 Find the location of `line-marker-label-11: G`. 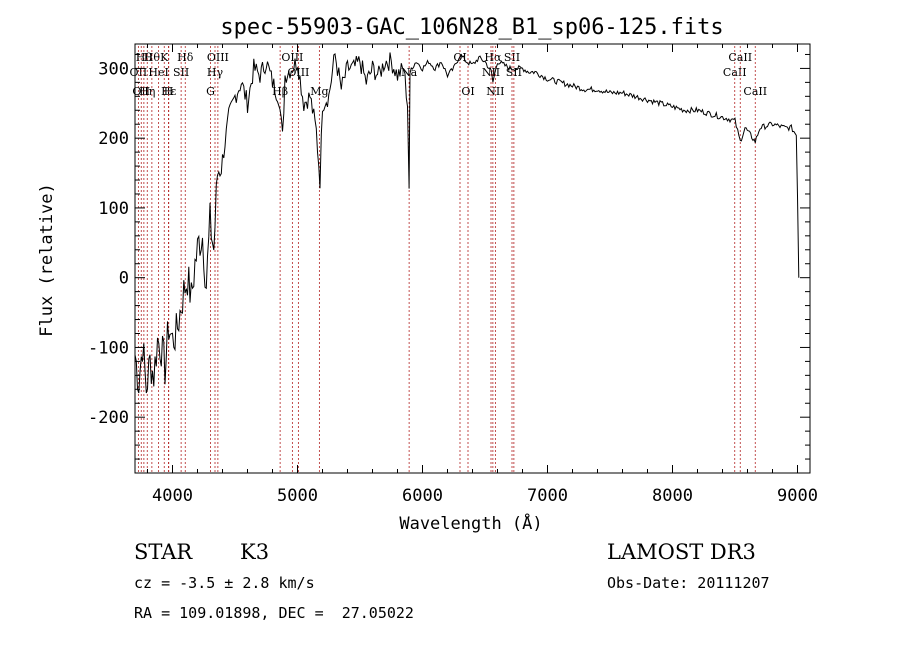

line-marker-label-11: G is located at coordinates (210, 91).